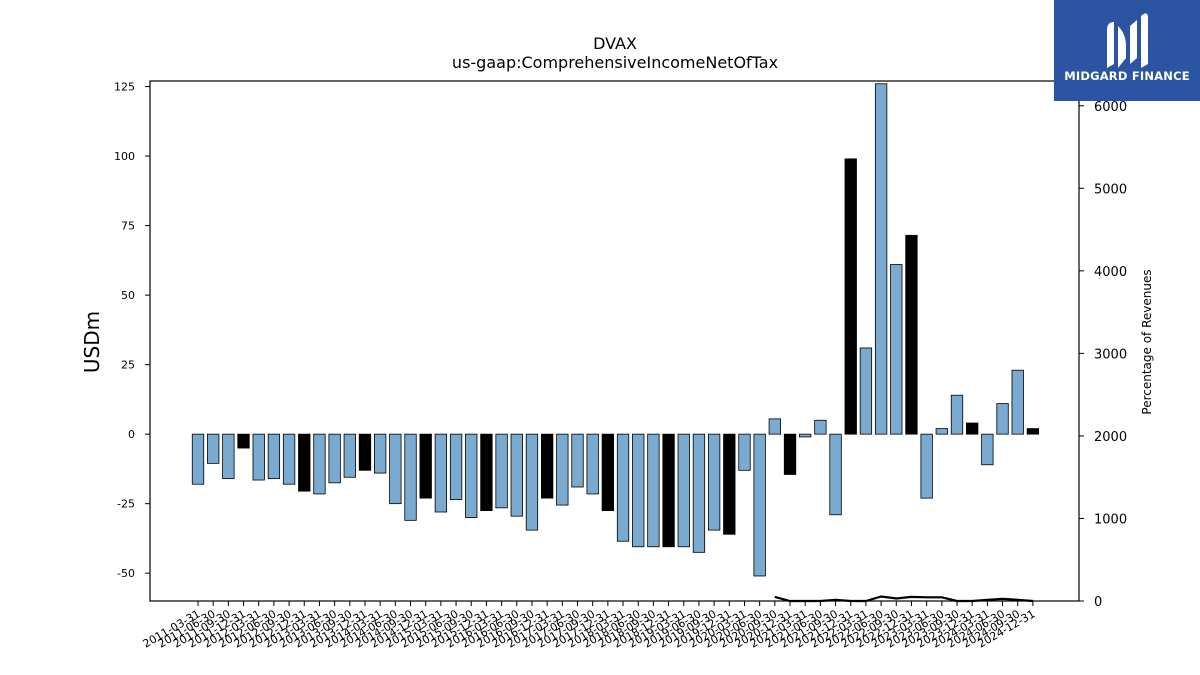 The height and width of the screenshot is (675, 1200). I want to click on y-tick-label: -25, so click(126, 504).